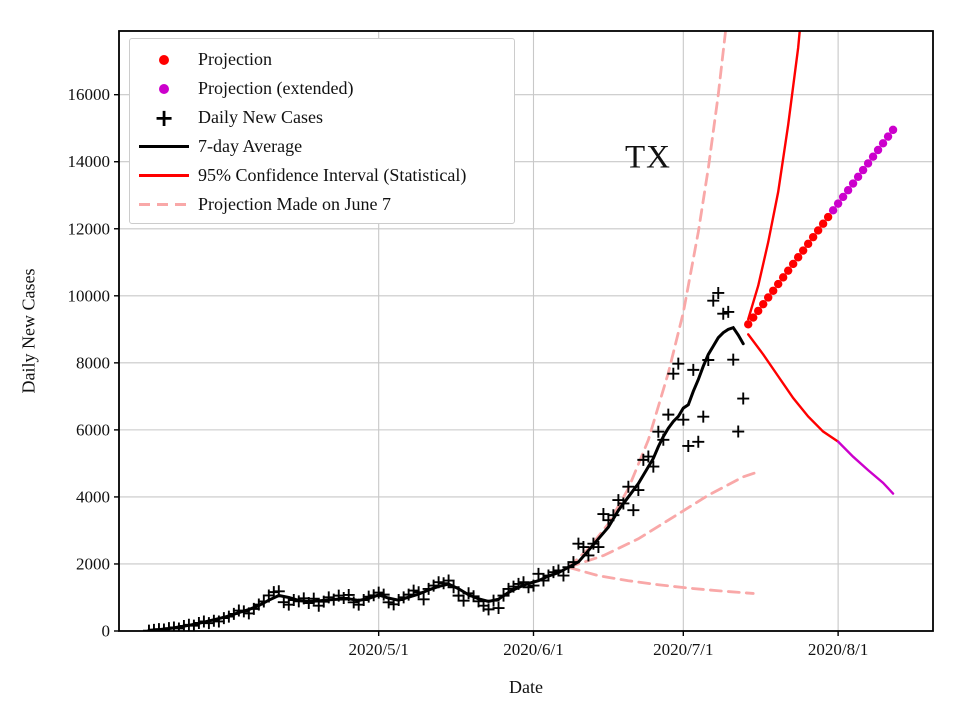 This screenshot has height=720, width=960. I want to click on legend-row-confidence-interval: 95% Confidence Interval (Statistical), so click(322, 175).